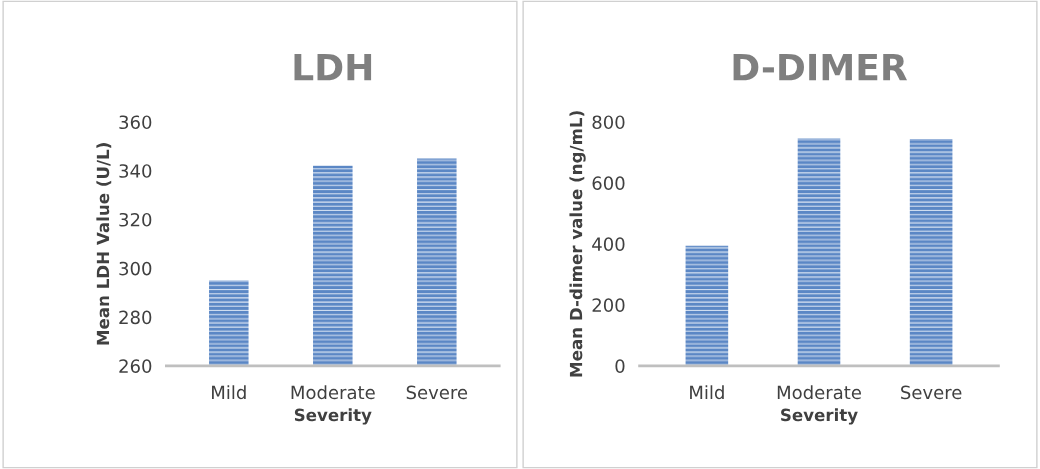 This screenshot has width=1040, height=469. Describe the element at coordinates (135, 122) in the screenshot. I see `y-tick-label: 360` at that location.